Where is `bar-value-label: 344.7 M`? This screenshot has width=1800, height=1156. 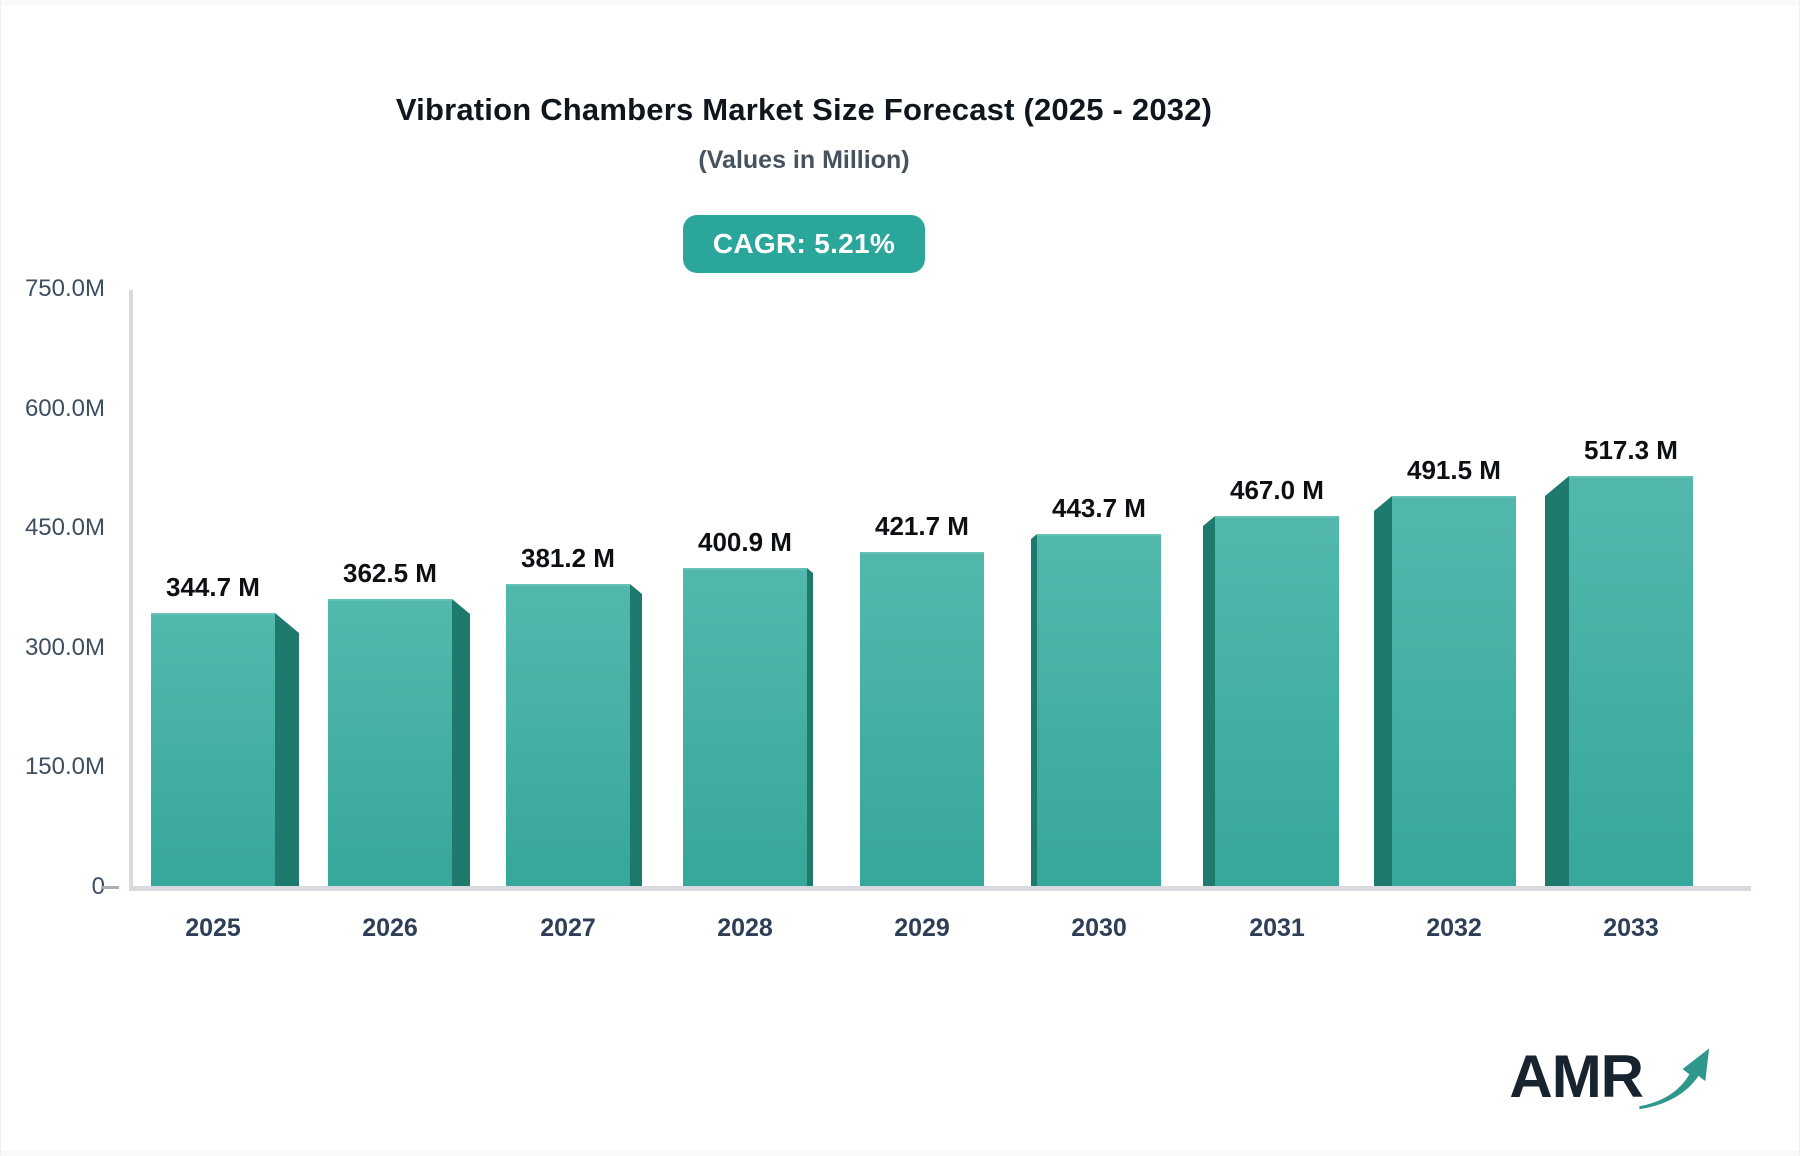 bar-value-label: 344.7 M is located at coordinates (213, 587).